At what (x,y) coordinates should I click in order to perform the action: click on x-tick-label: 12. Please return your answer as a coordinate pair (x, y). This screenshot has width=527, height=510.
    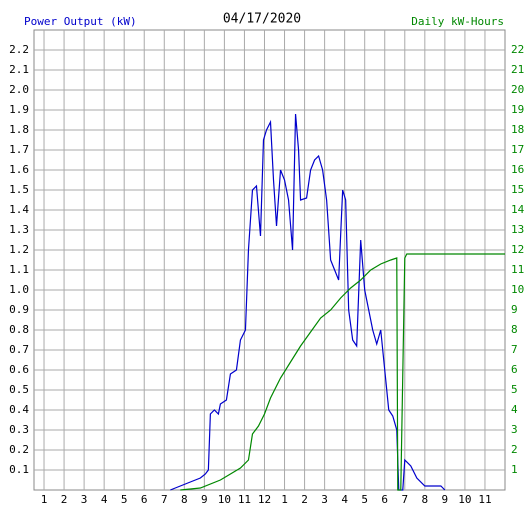
    Looking at the image, I should click on (264, 499).